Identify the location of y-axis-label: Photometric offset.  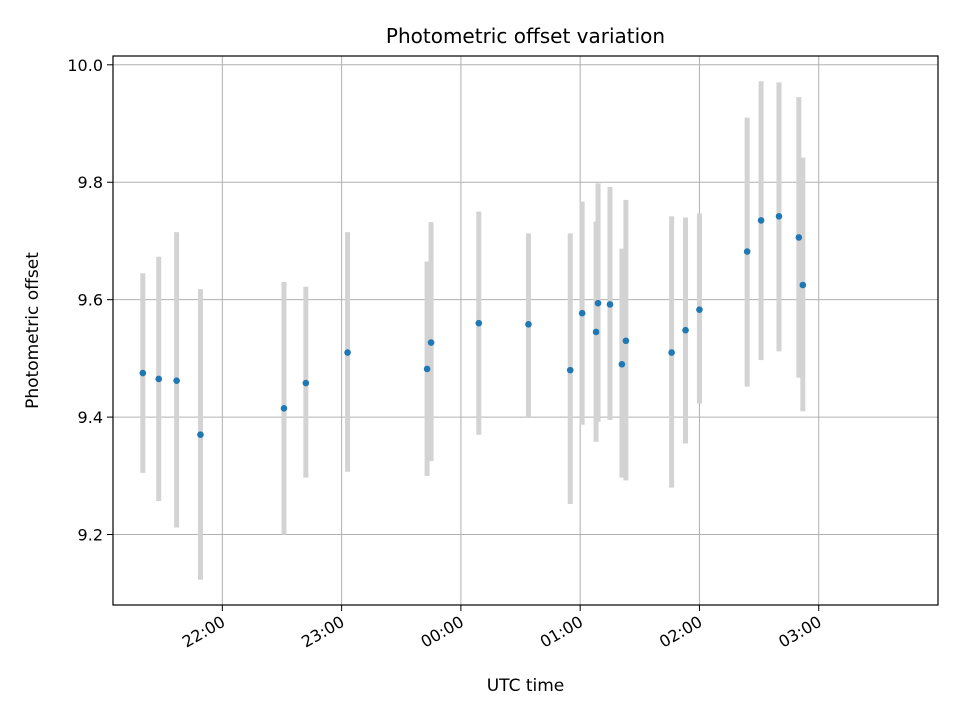
(33, 330).